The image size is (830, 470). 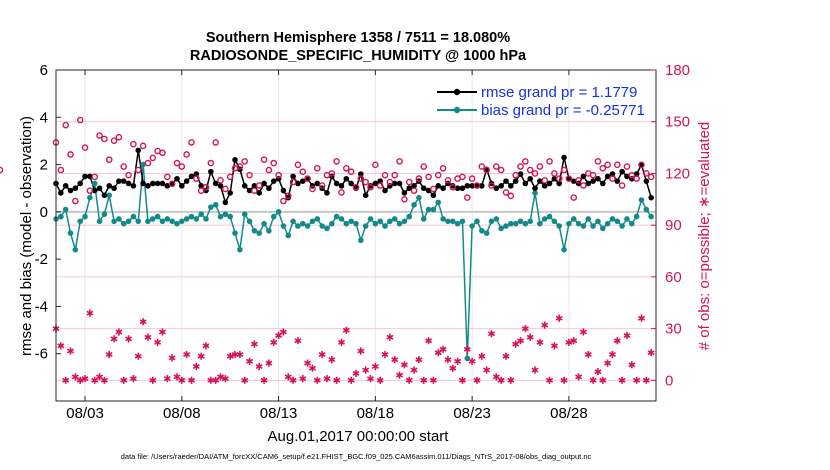 I want to click on obs-possible-markers, so click(x=327, y=160).